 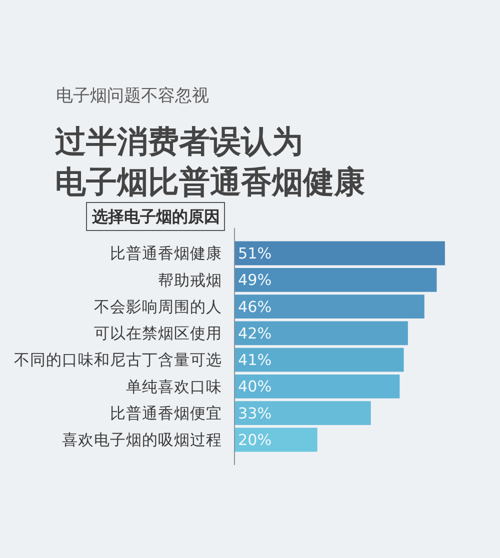 I want to click on data-label: 33%, so click(x=255, y=413).